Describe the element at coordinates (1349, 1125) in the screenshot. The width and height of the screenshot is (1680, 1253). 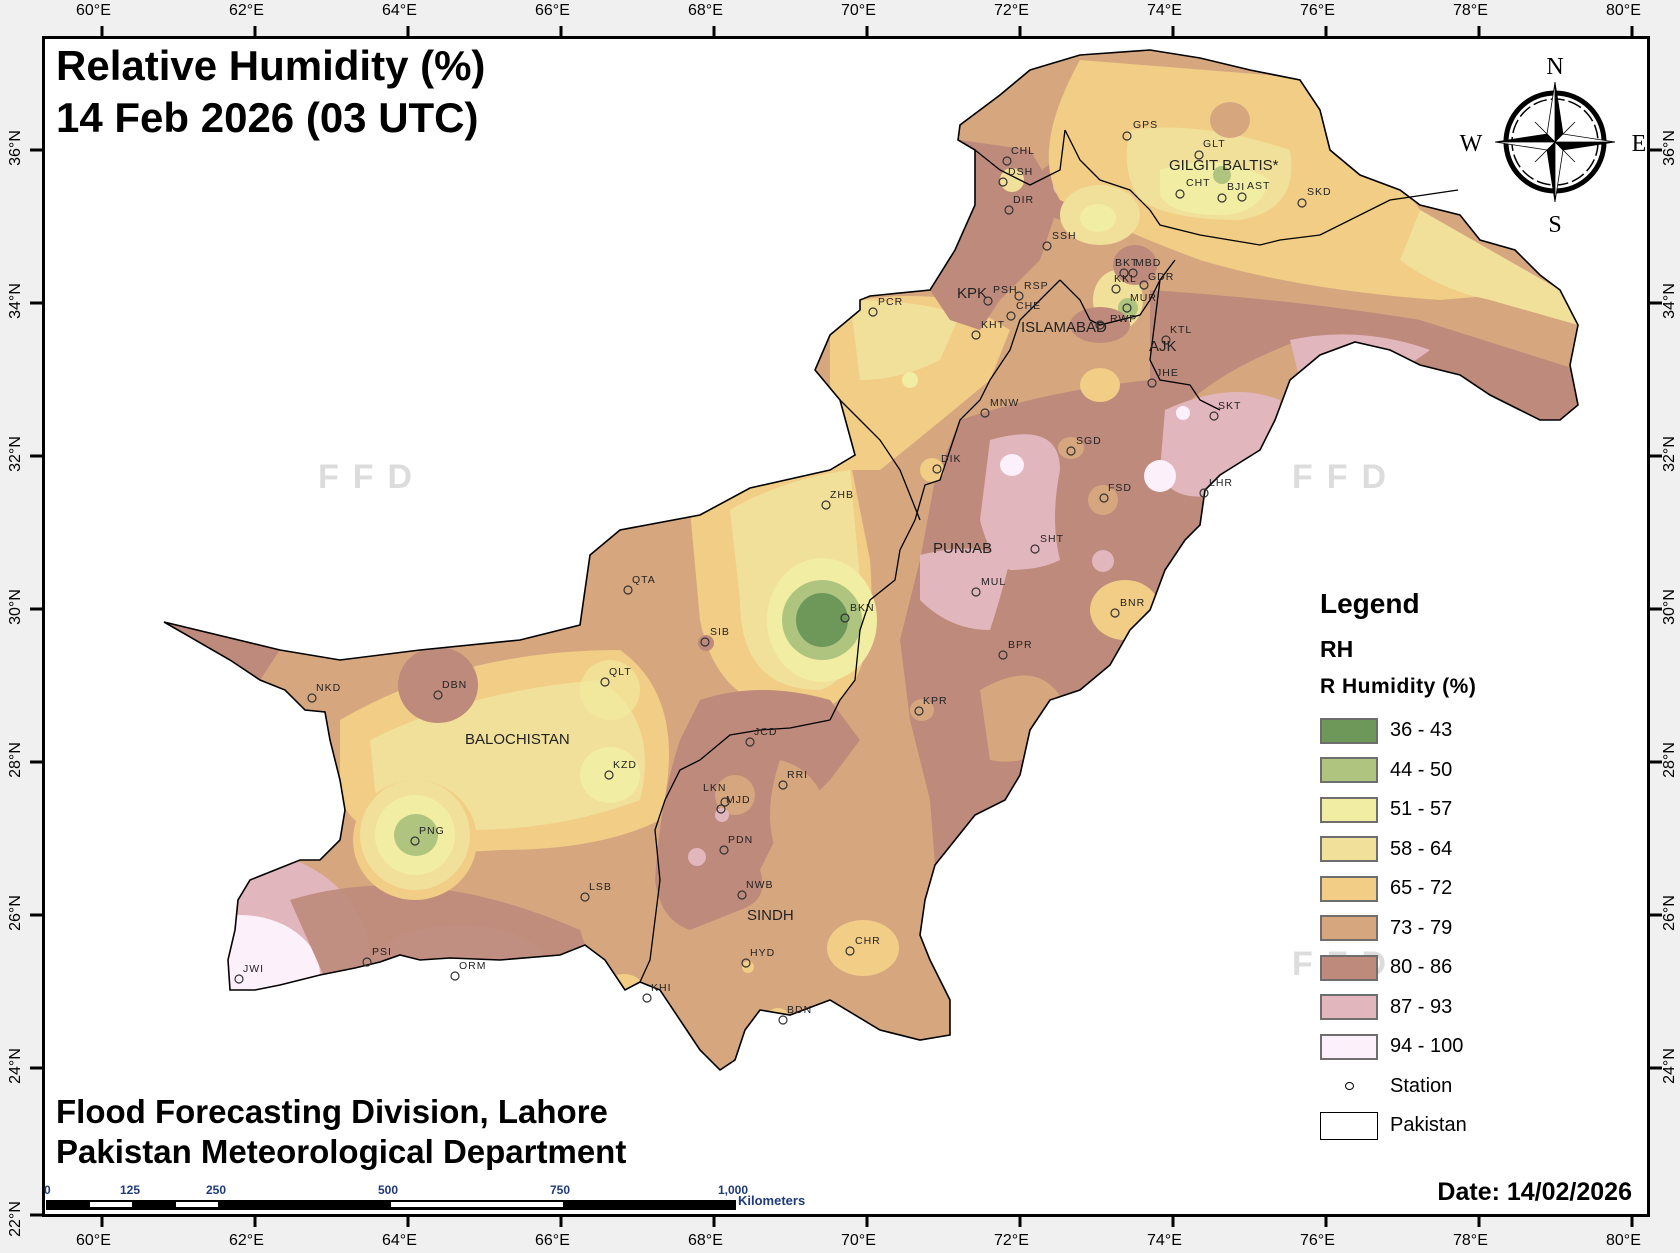
I see `boundary-swatch` at that location.